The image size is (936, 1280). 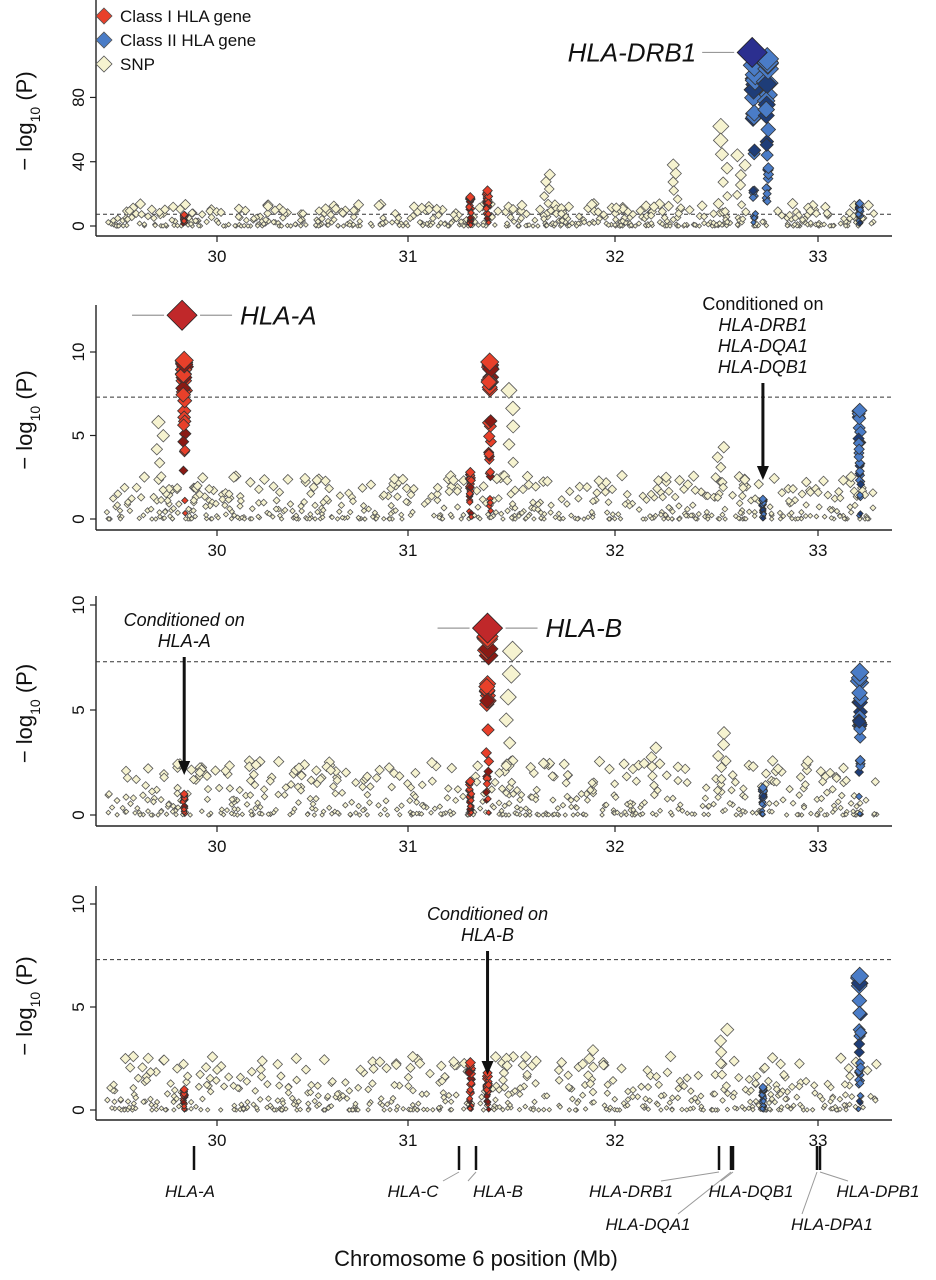 I want to click on x-tick-label: 32, so click(x=615, y=550).